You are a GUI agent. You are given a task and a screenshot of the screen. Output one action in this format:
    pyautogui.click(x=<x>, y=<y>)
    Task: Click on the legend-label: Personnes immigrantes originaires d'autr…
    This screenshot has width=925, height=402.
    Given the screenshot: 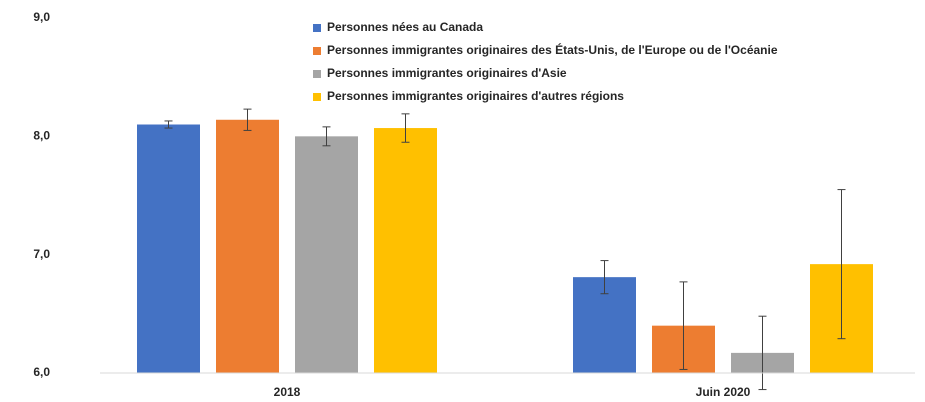 What is the action you would take?
    pyautogui.click(x=475, y=96)
    